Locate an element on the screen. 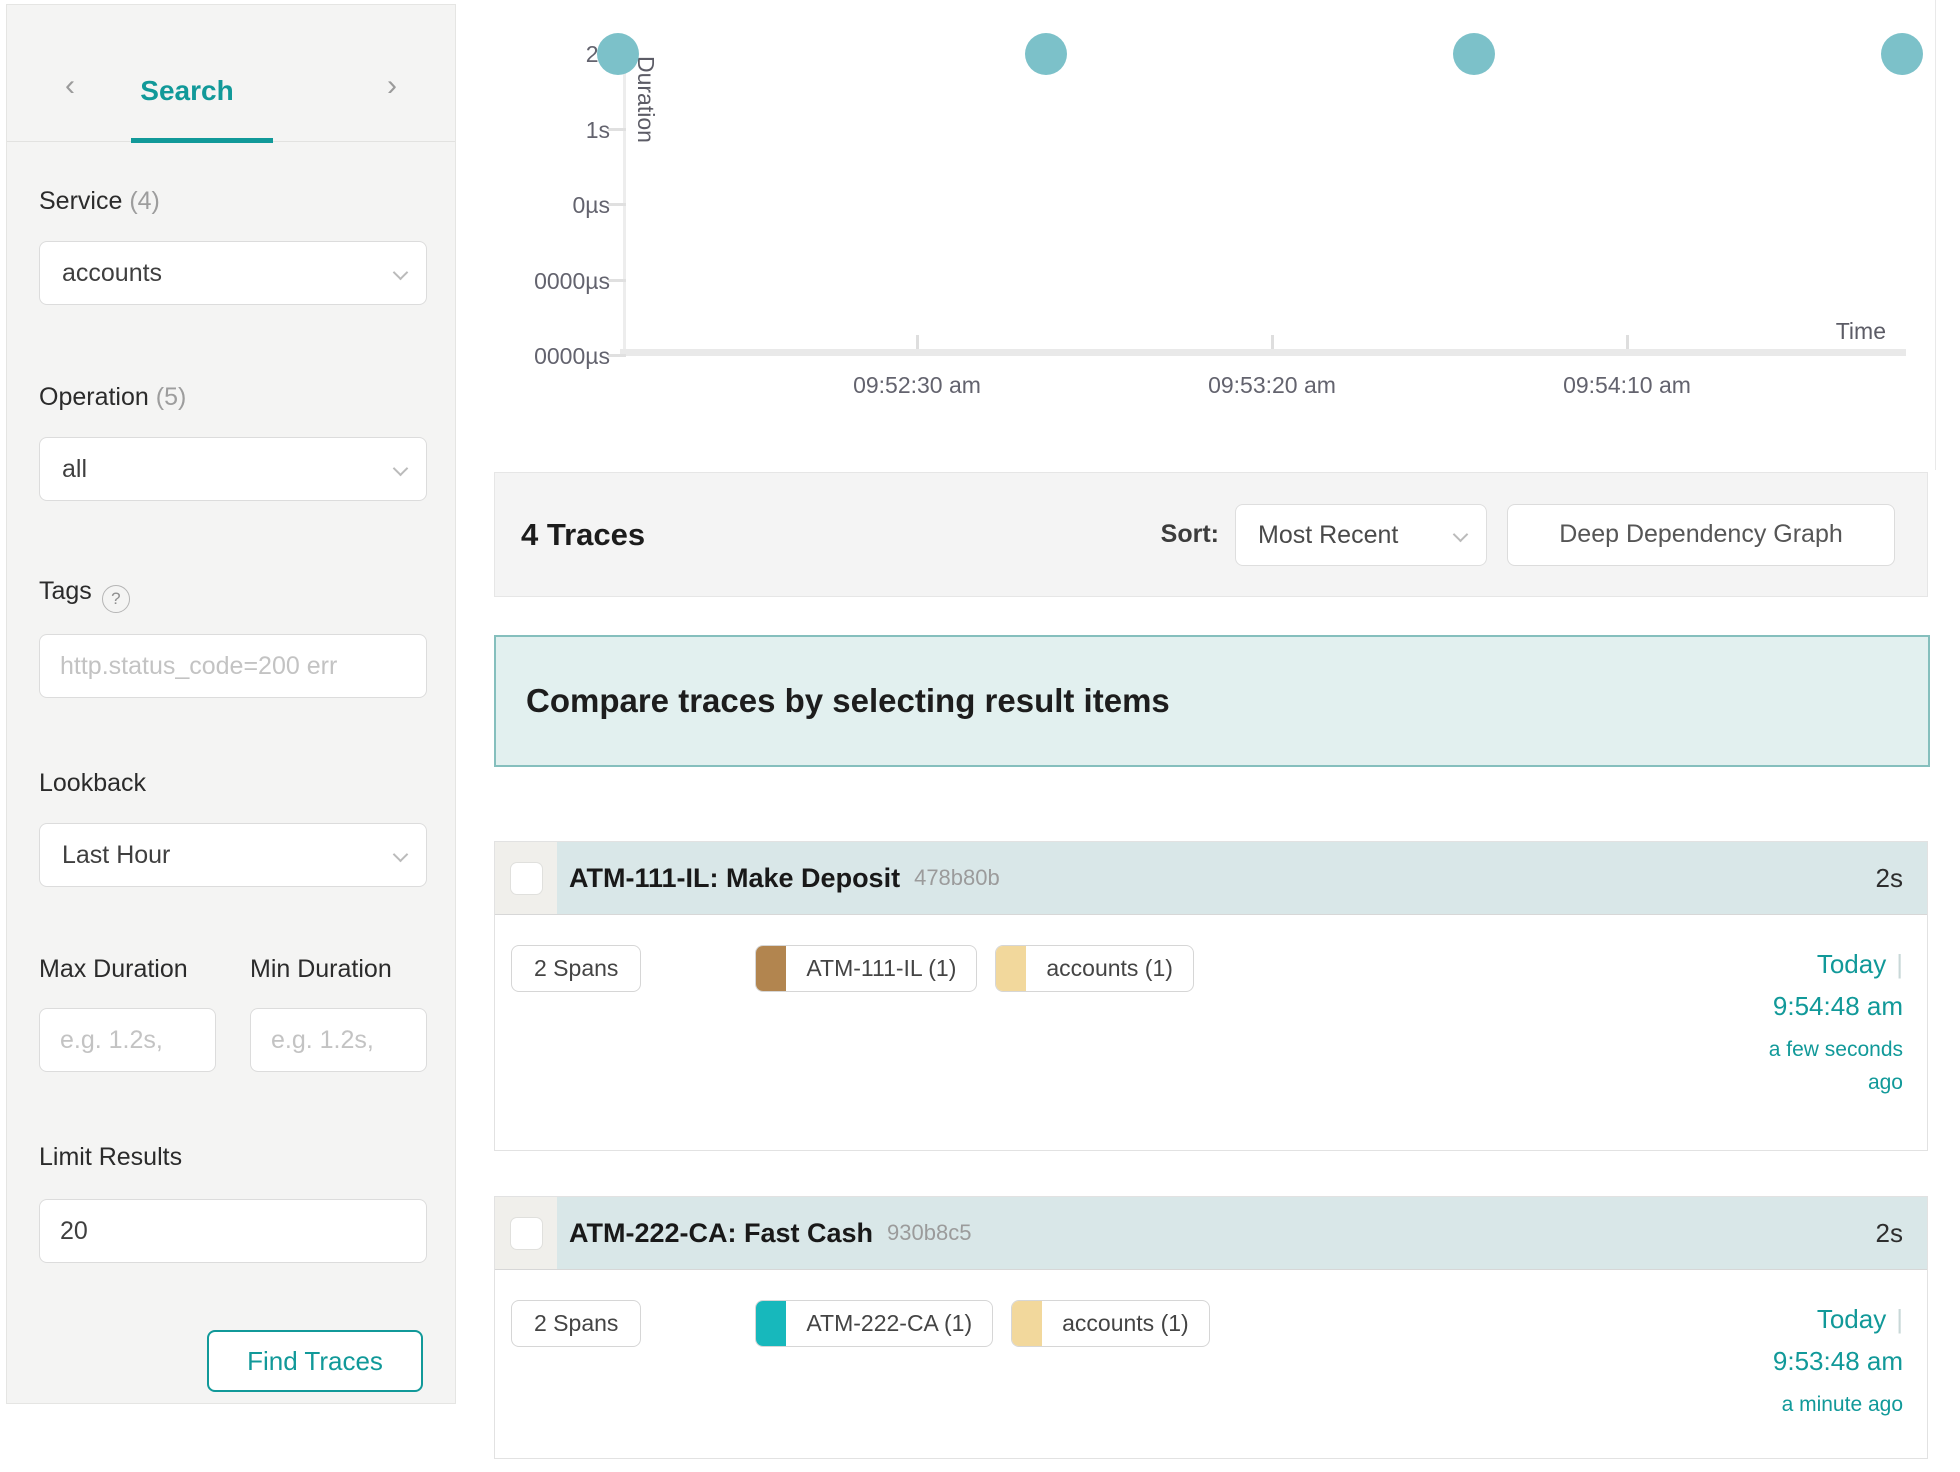  x-tick-label: 09:52:30 am is located at coordinates (917, 385).